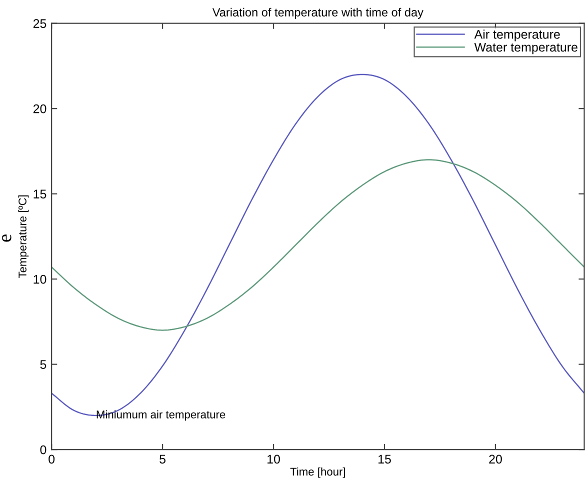 The height and width of the screenshot is (486, 586). Describe the element at coordinates (161, 415) in the screenshot. I see `annotation: Miniumum air temperature` at that location.